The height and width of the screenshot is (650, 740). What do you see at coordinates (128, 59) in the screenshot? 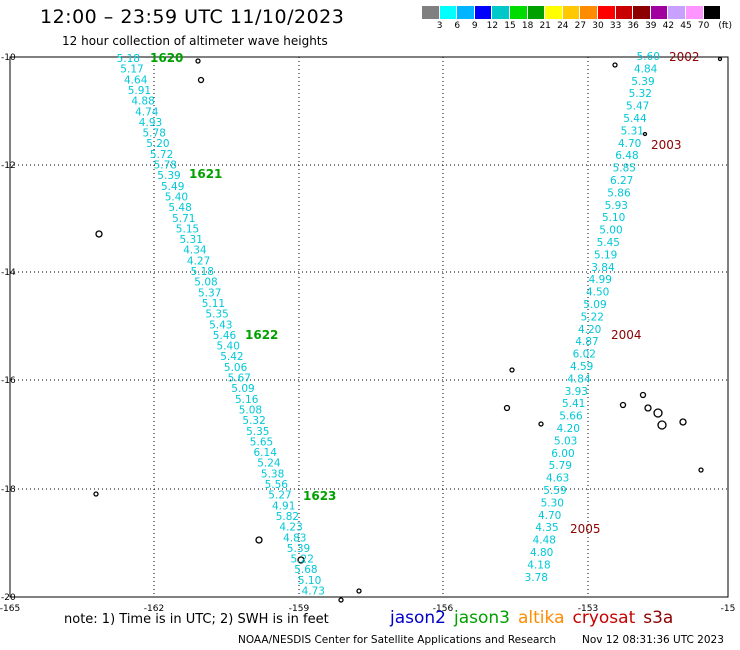
I see `left-track-value: 5.18` at bounding box center [128, 59].